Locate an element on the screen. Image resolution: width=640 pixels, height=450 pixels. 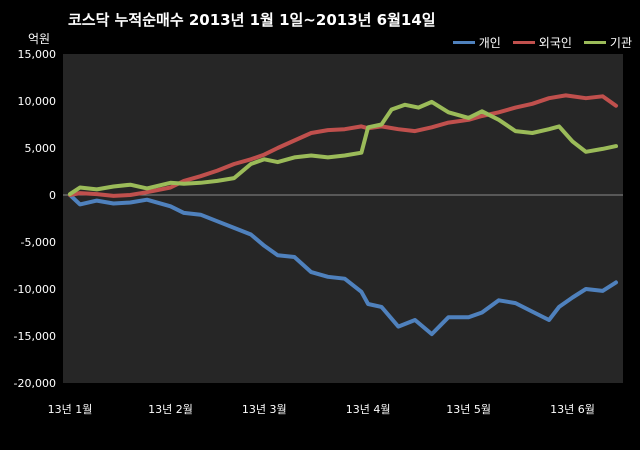
y-tick-label: -20,000 is located at coordinates (35, 383).